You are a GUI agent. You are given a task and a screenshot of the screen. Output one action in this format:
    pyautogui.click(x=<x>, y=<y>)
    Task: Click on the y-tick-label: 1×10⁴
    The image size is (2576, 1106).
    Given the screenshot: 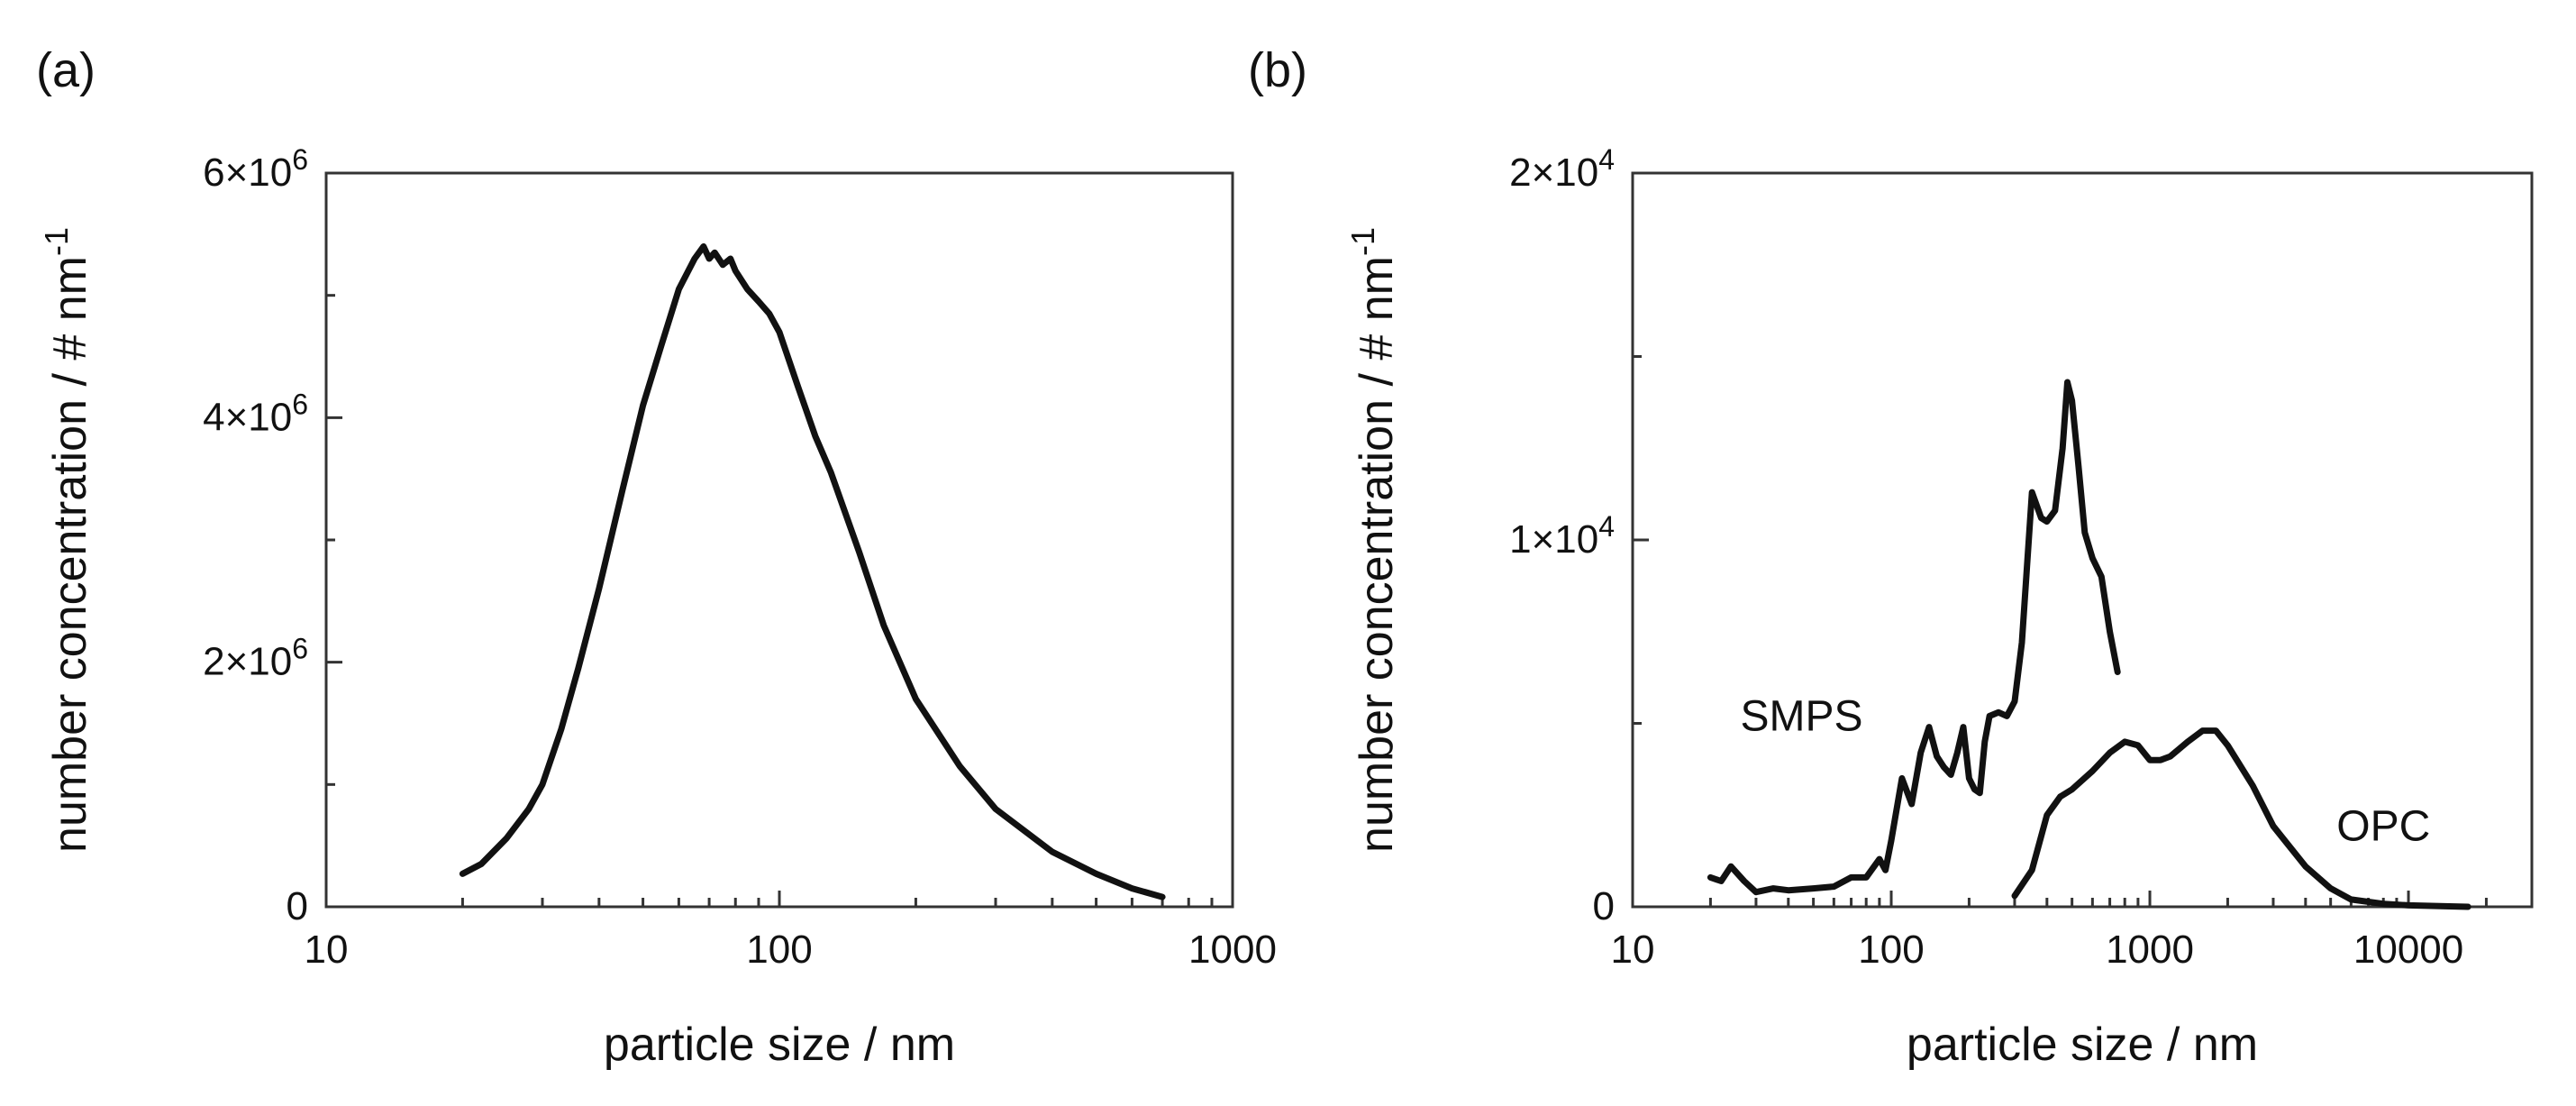 What is the action you would take?
    pyautogui.click(x=1562, y=536)
    